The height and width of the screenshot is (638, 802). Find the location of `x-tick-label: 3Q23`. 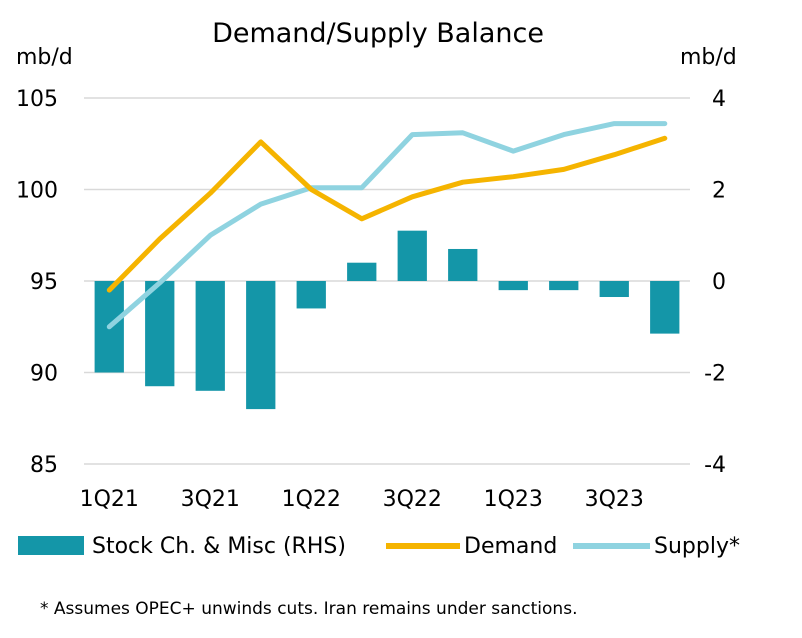

x-tick-label: 3Q23 is located at coordinates (614, 499).